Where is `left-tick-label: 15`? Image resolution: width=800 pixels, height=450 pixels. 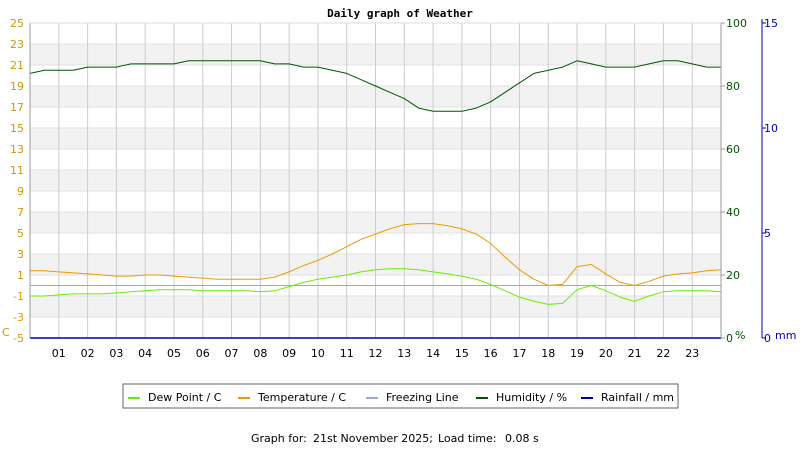 left-tick-label: 15 is located at coordinates (17, 128).